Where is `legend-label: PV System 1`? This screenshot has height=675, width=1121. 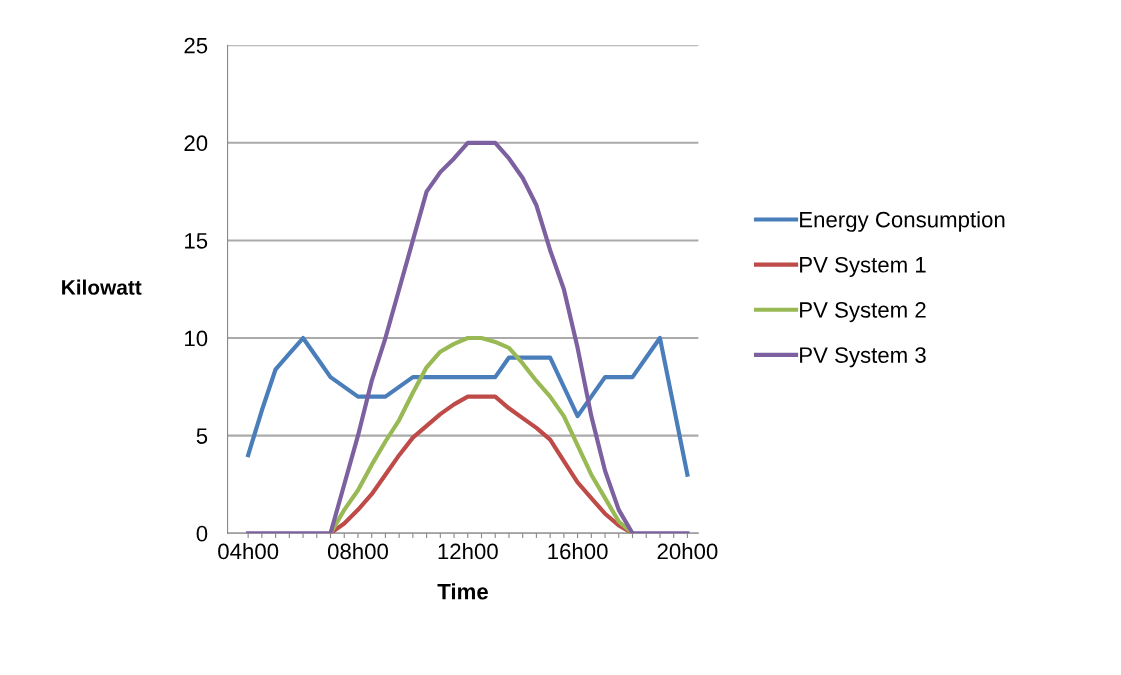 legend-label: PV System 1 is located at coordinates (863, 267).